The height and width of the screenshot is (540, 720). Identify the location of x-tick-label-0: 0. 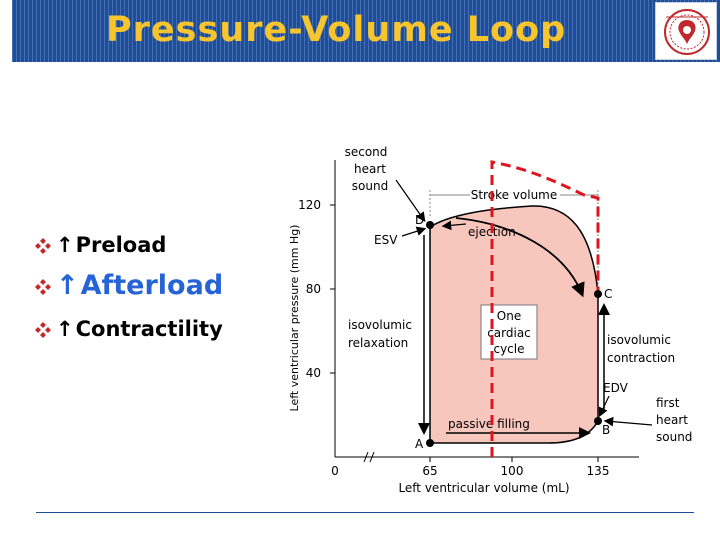
(335, 471).